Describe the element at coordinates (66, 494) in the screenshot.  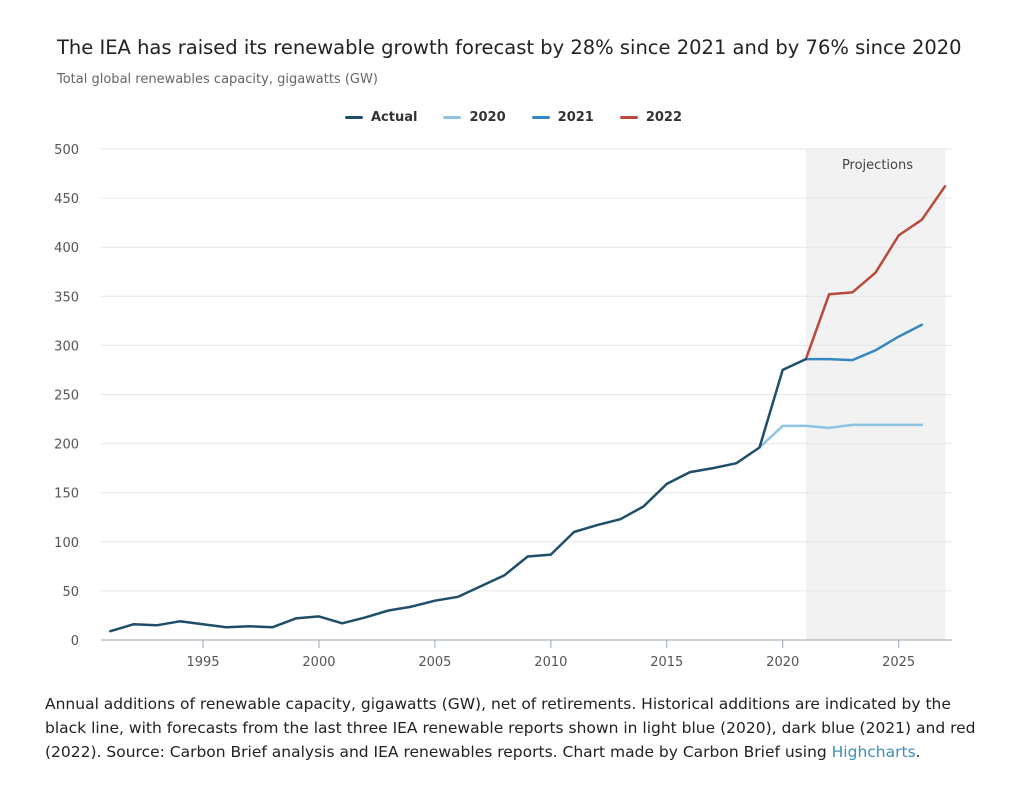
I see `y-tick-label-150: 150` at that location.